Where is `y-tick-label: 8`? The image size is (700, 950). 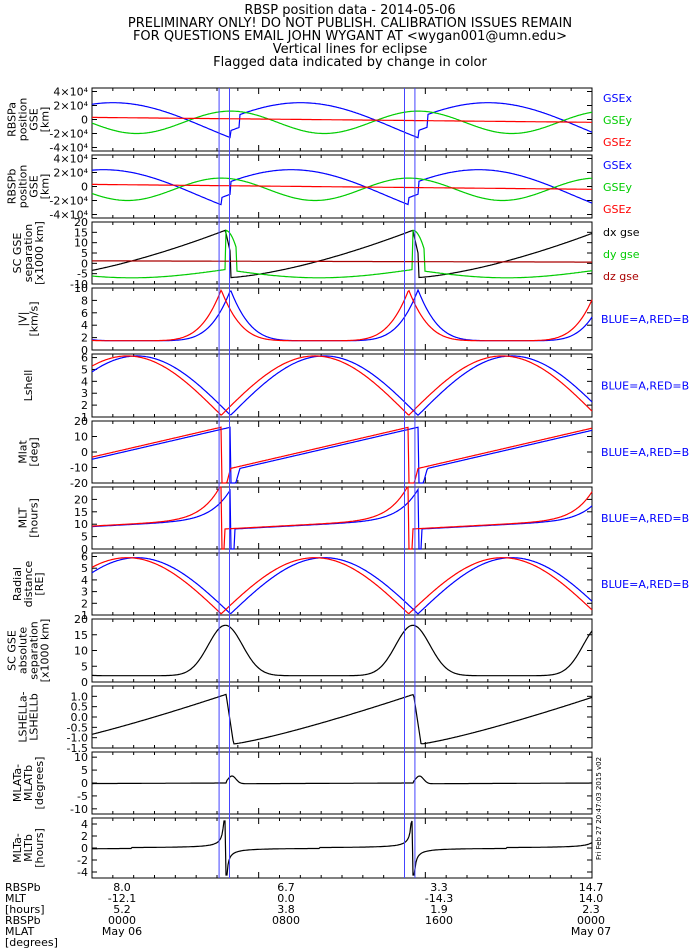
y-tick-label: 8 is located at coordinates (84, 300).